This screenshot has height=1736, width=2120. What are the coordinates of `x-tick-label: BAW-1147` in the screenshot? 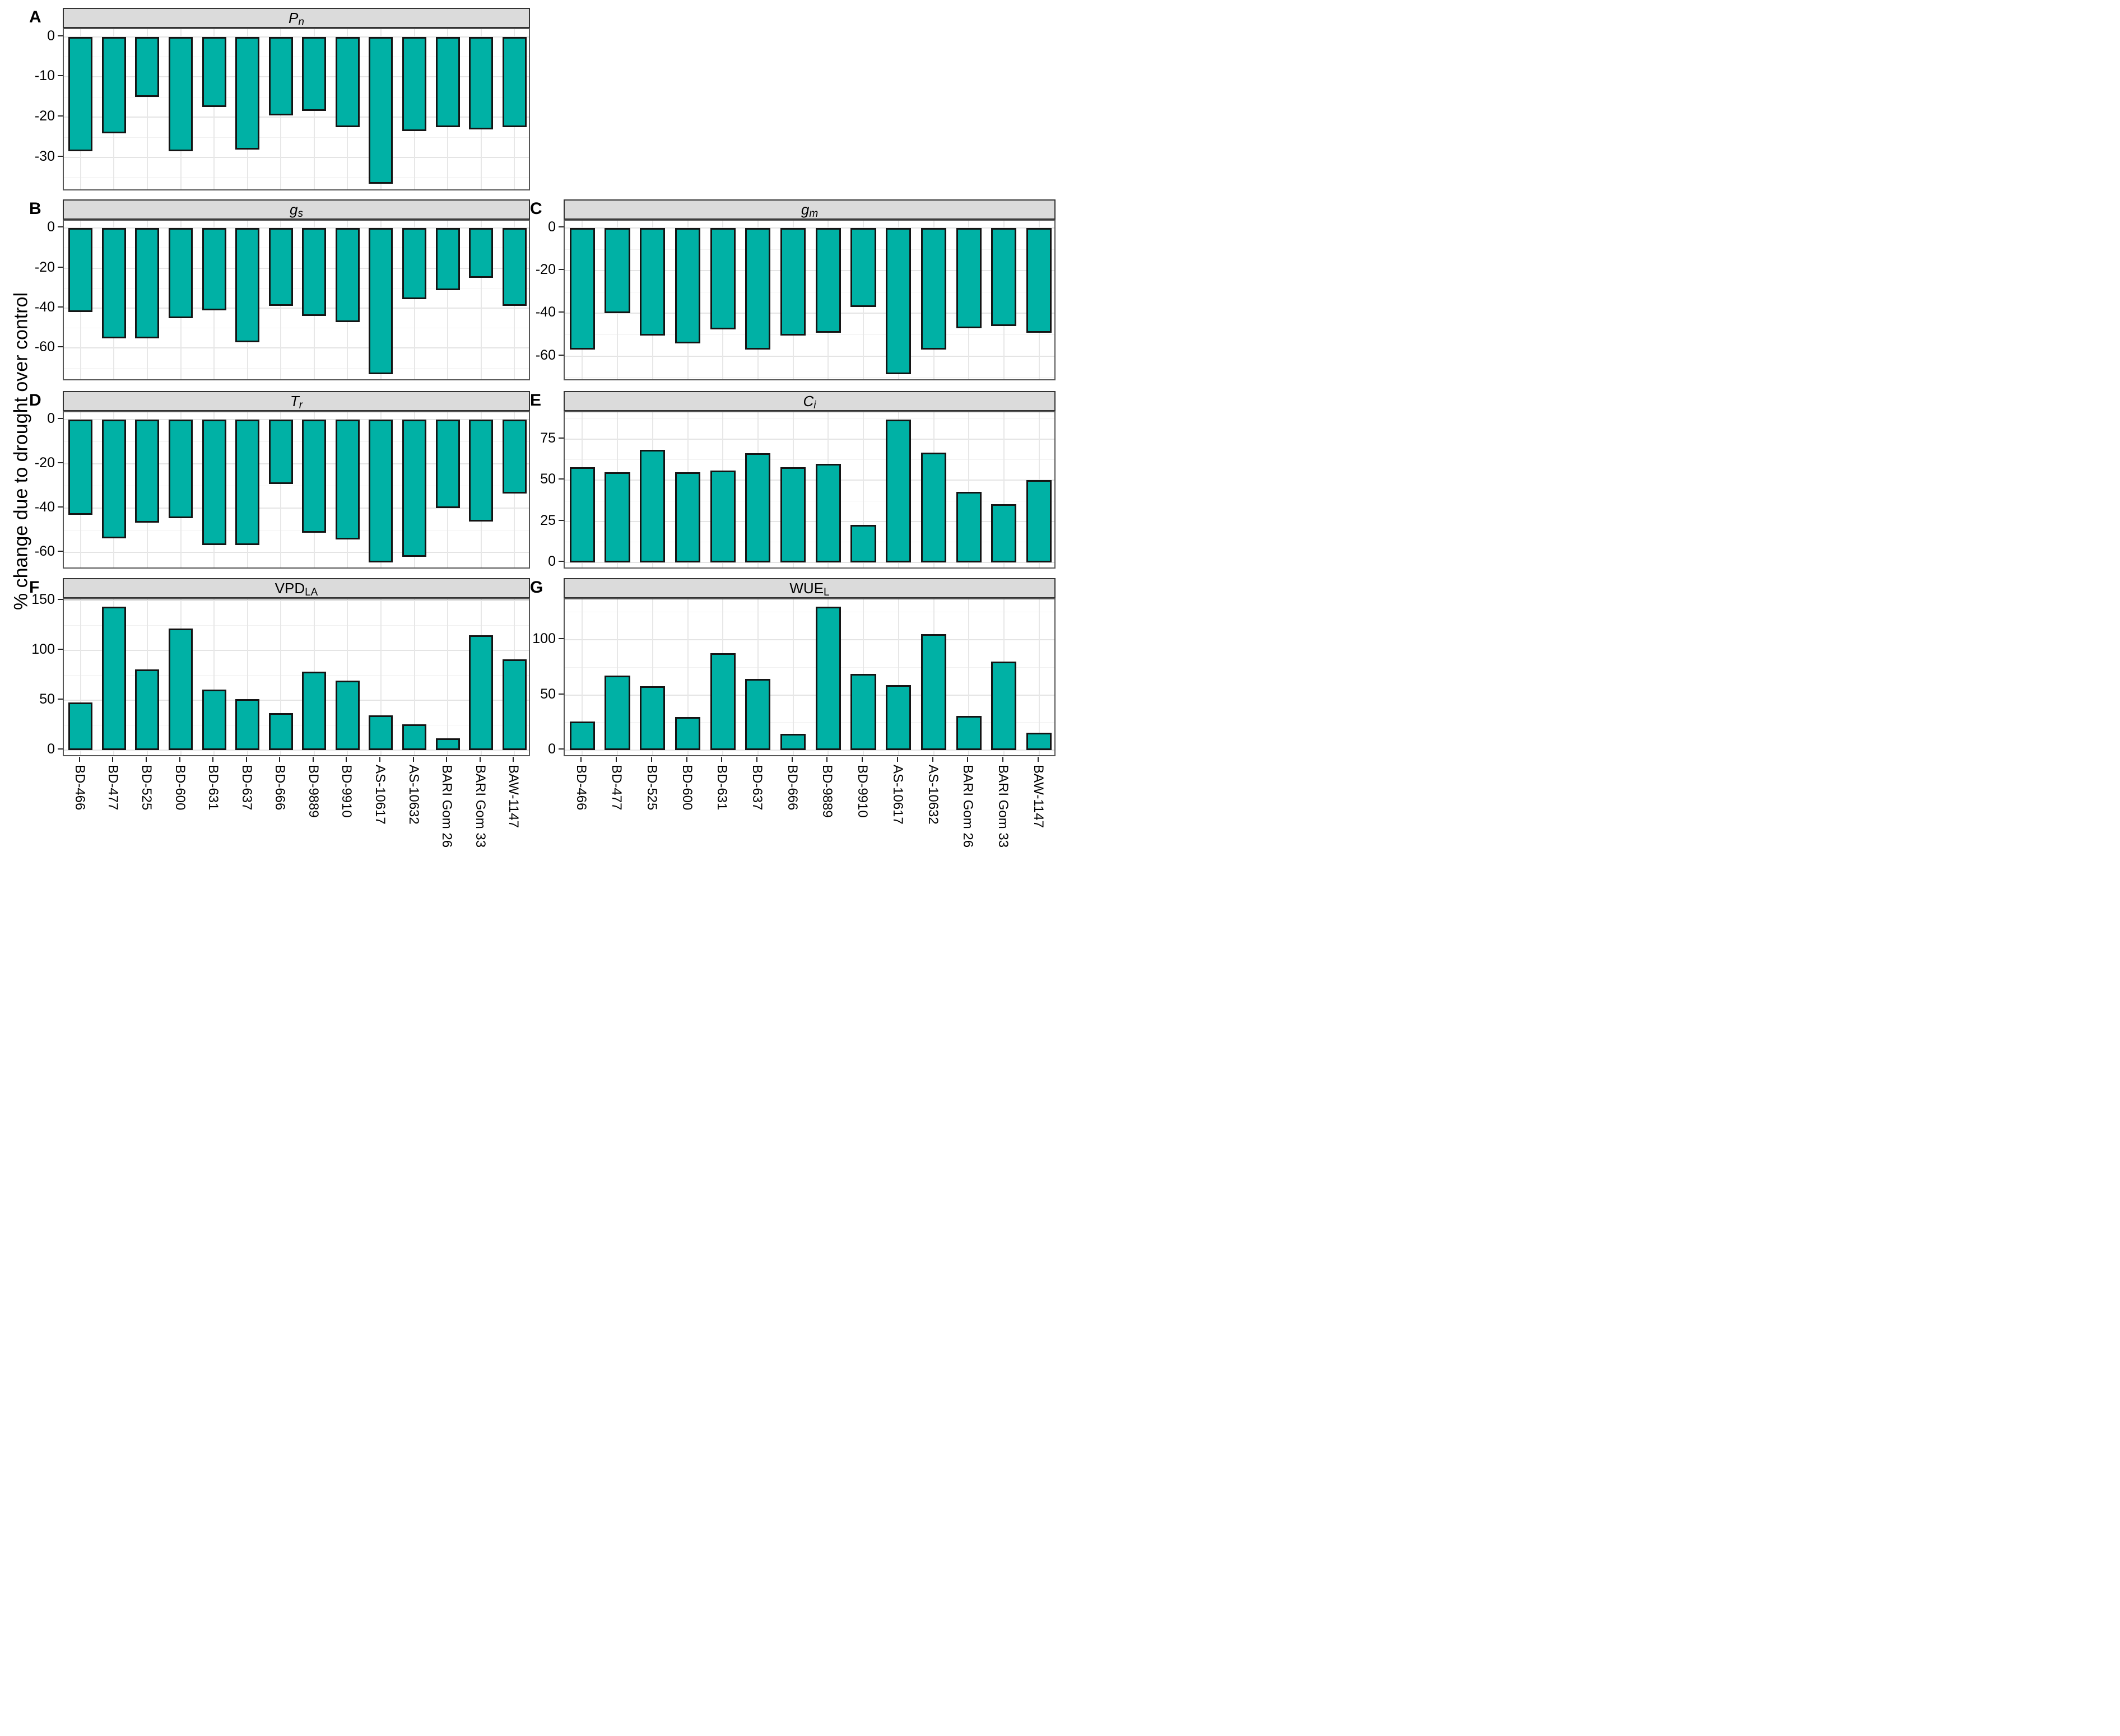 It's located at (514, 796).